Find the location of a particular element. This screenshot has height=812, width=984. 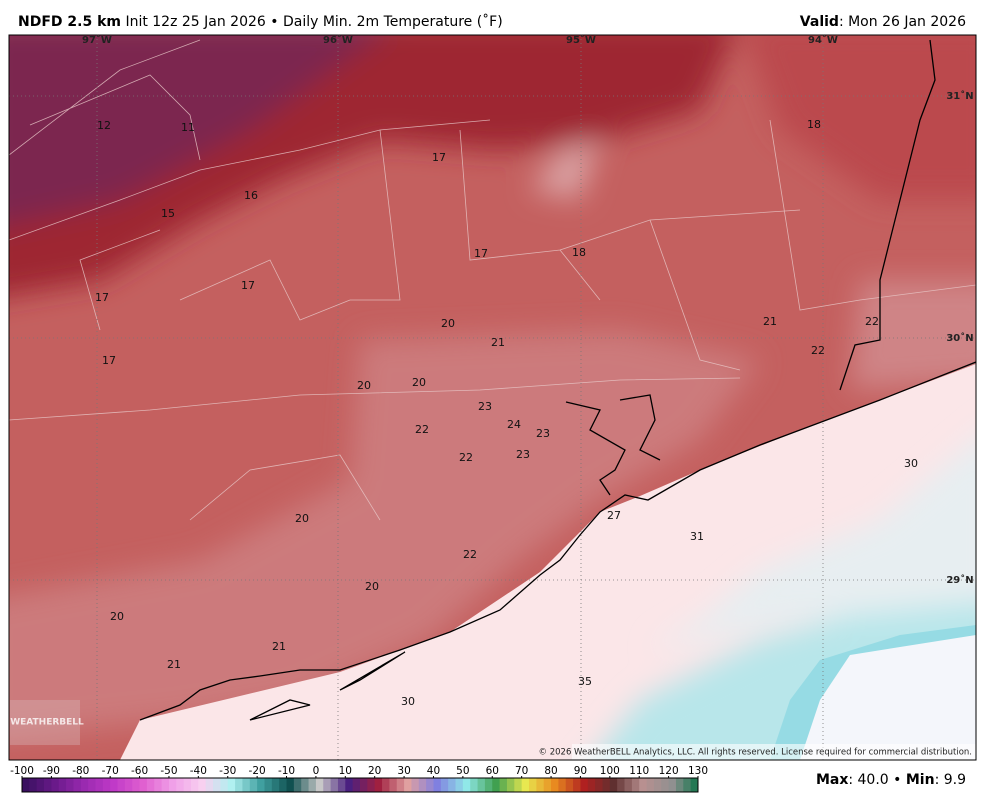

colorbar-label: -20 is located at coordinates (257, 771).